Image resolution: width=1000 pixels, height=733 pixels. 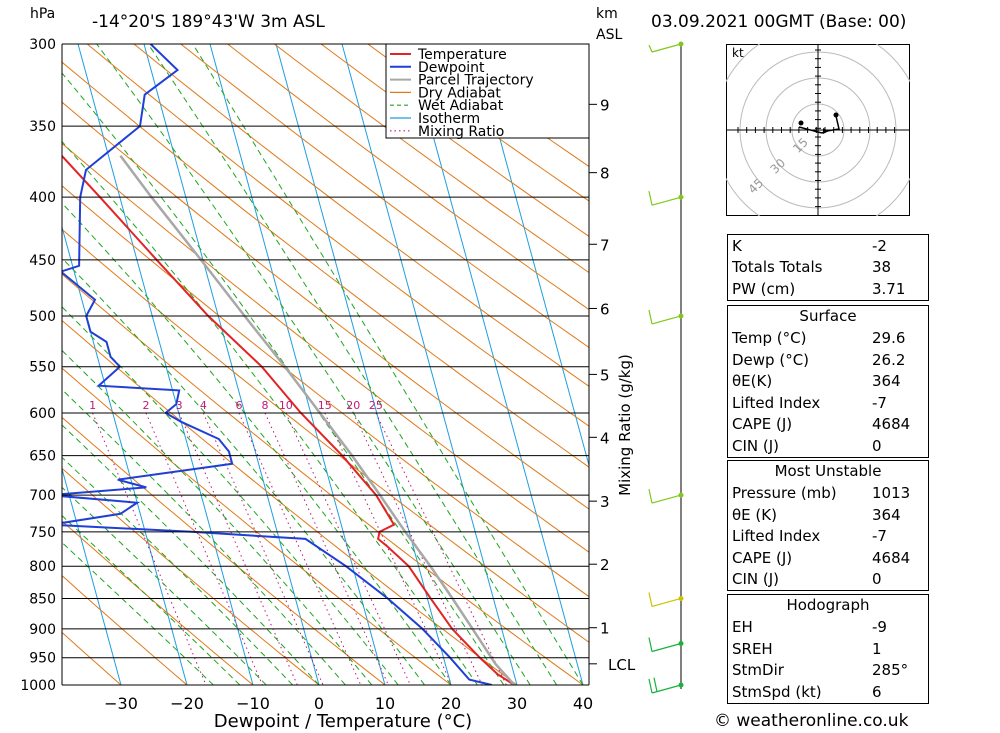 What do you see at coordinates (828, 425) in the screenshot?
I see `surface-row: CAPE (J) 4684` at bounding box center [828, 425].